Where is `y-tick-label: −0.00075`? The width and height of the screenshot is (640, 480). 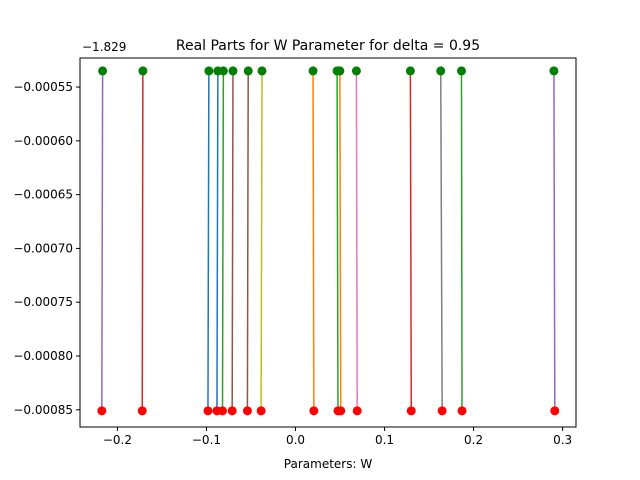
y-tick-label: −0.00075 is located at coordinates (43, 302).